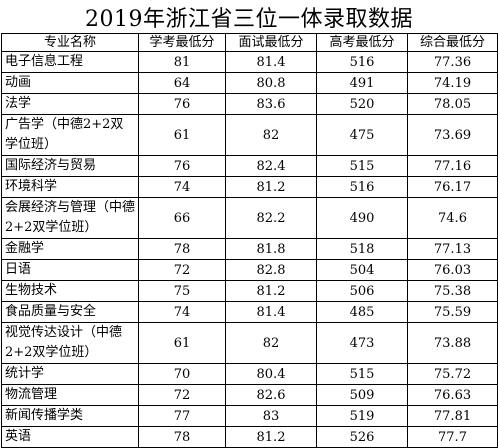 The width and height of the screenshot is (498, 448). Describe the element at coordinates (182, 416) in the screenshot. I see `cell-xuekao-min: 77` at that location.